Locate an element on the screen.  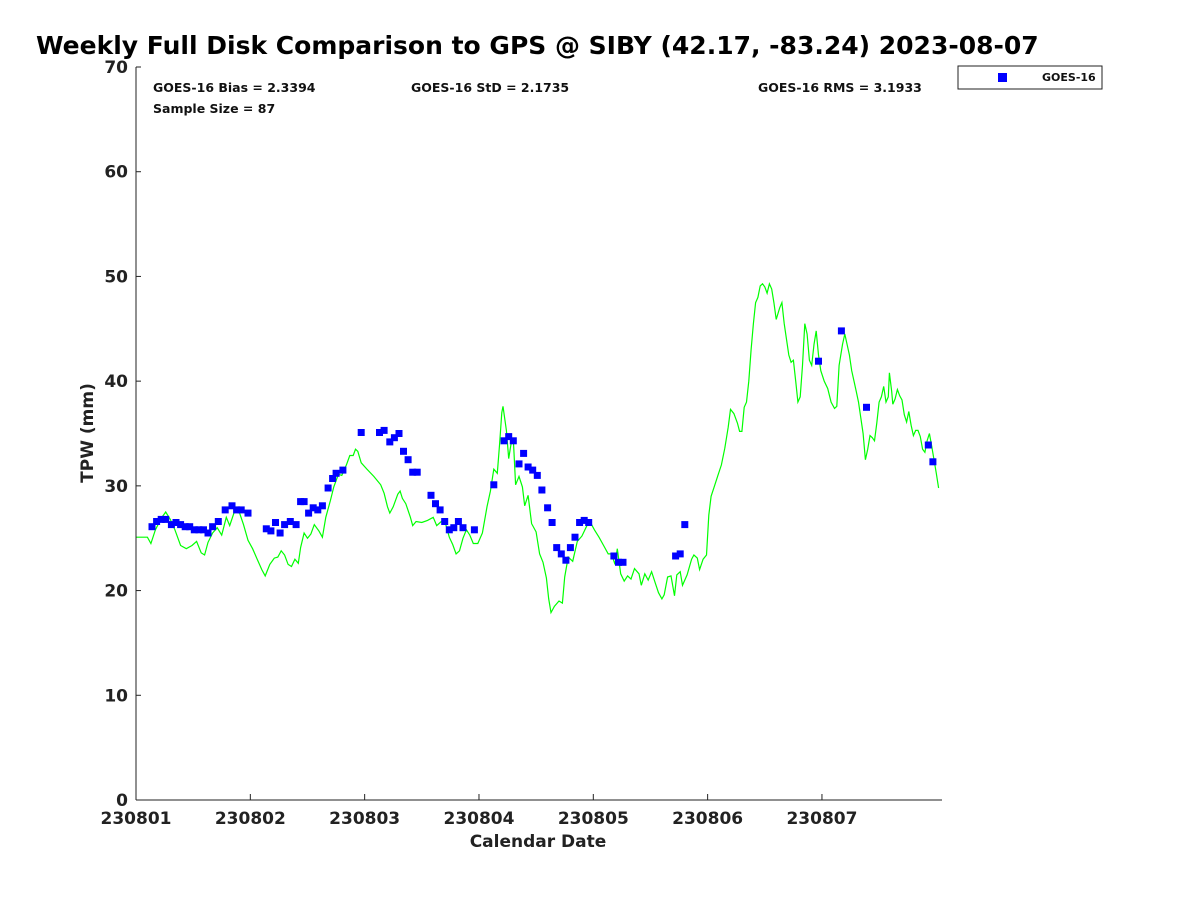
legend-box is located at coordinates (1030, 77).